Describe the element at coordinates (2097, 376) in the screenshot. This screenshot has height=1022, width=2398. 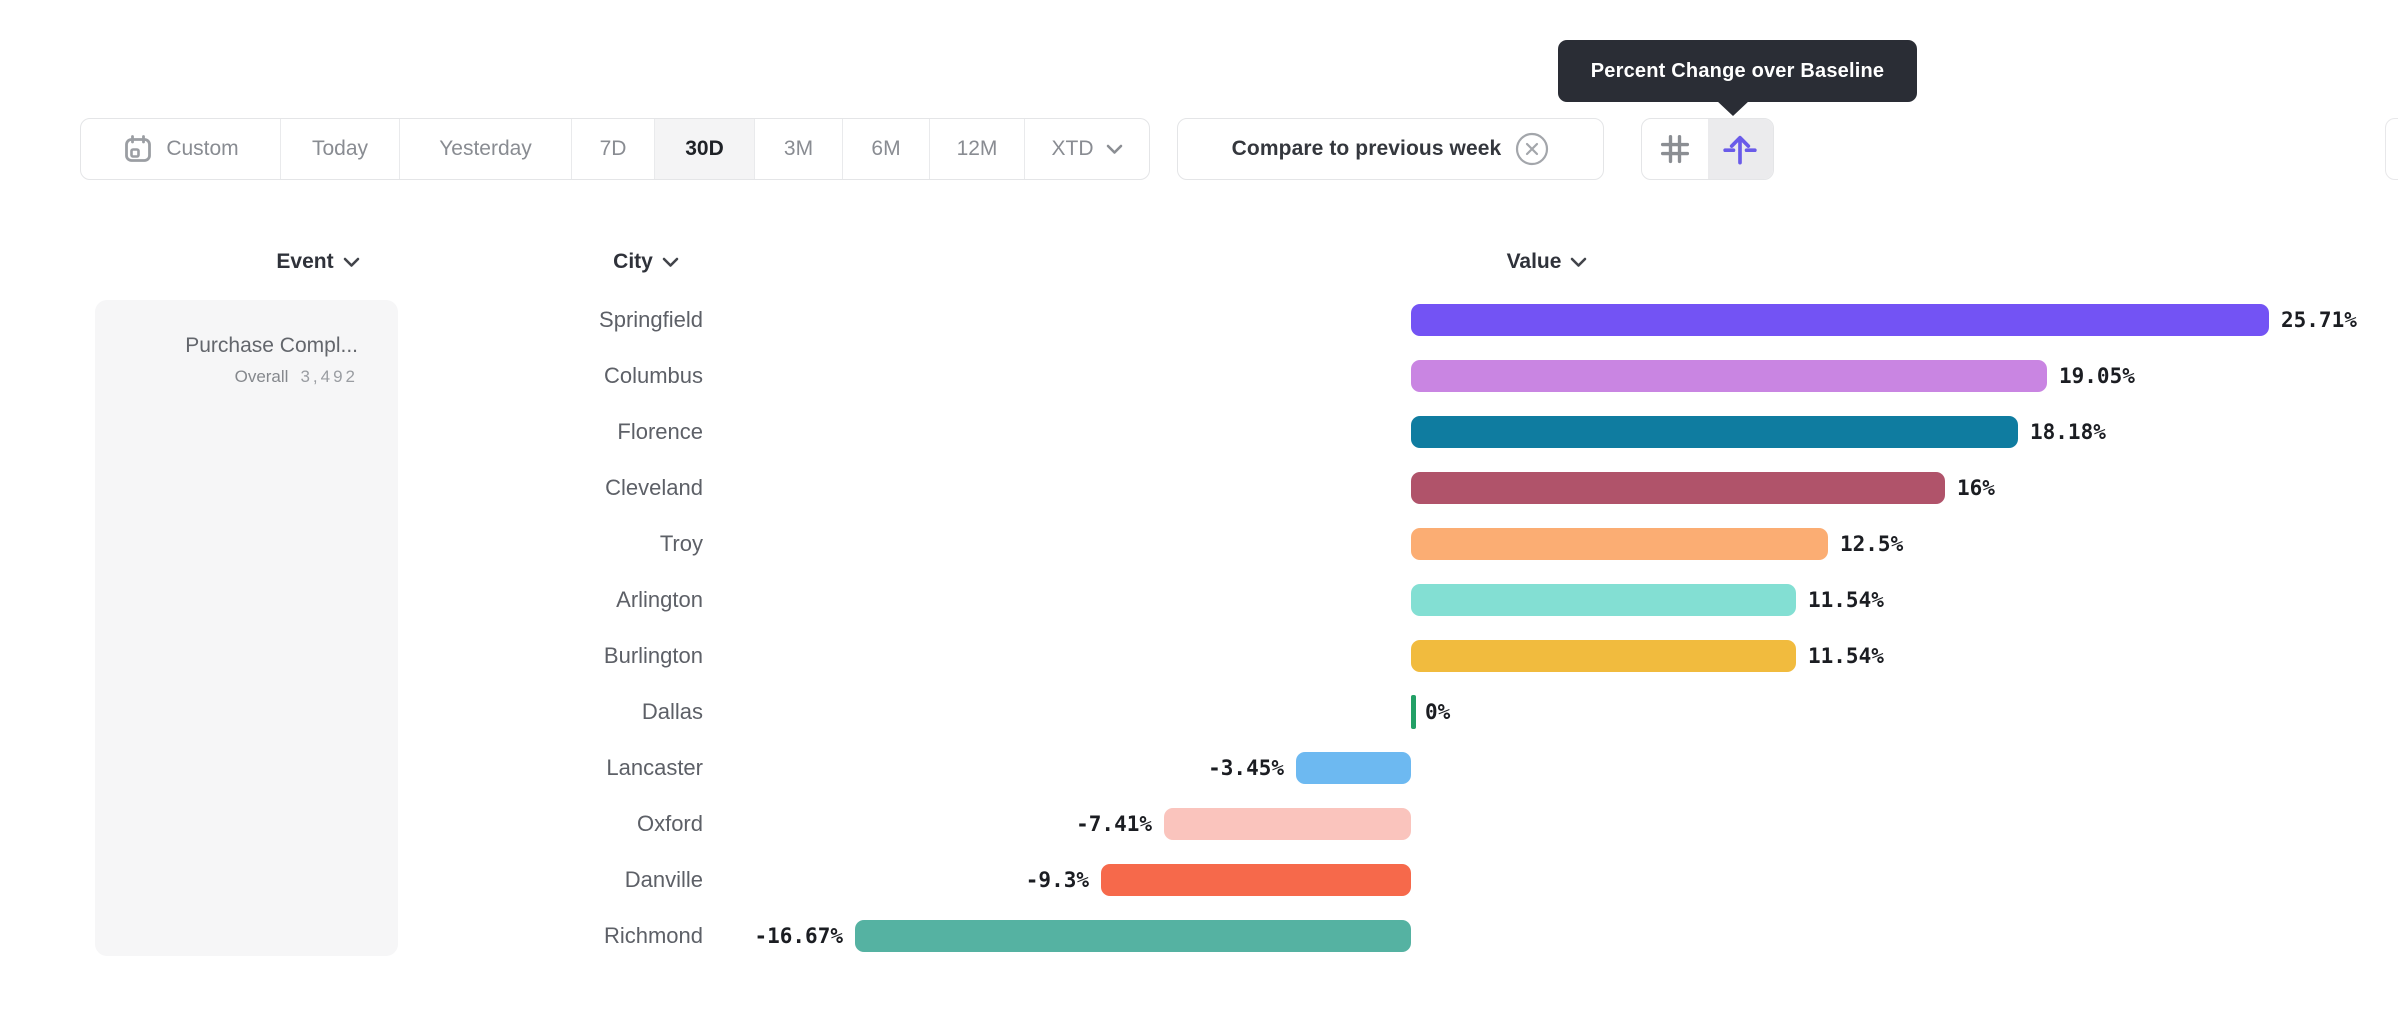
I see `value-label: 19.05%` at that location.